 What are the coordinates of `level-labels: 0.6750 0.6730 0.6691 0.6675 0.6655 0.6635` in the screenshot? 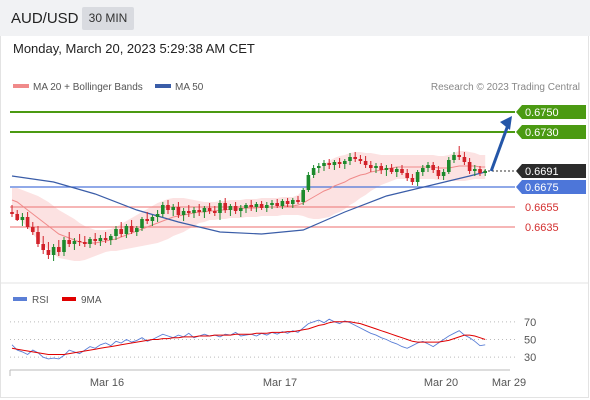 It's located at (551, 169).